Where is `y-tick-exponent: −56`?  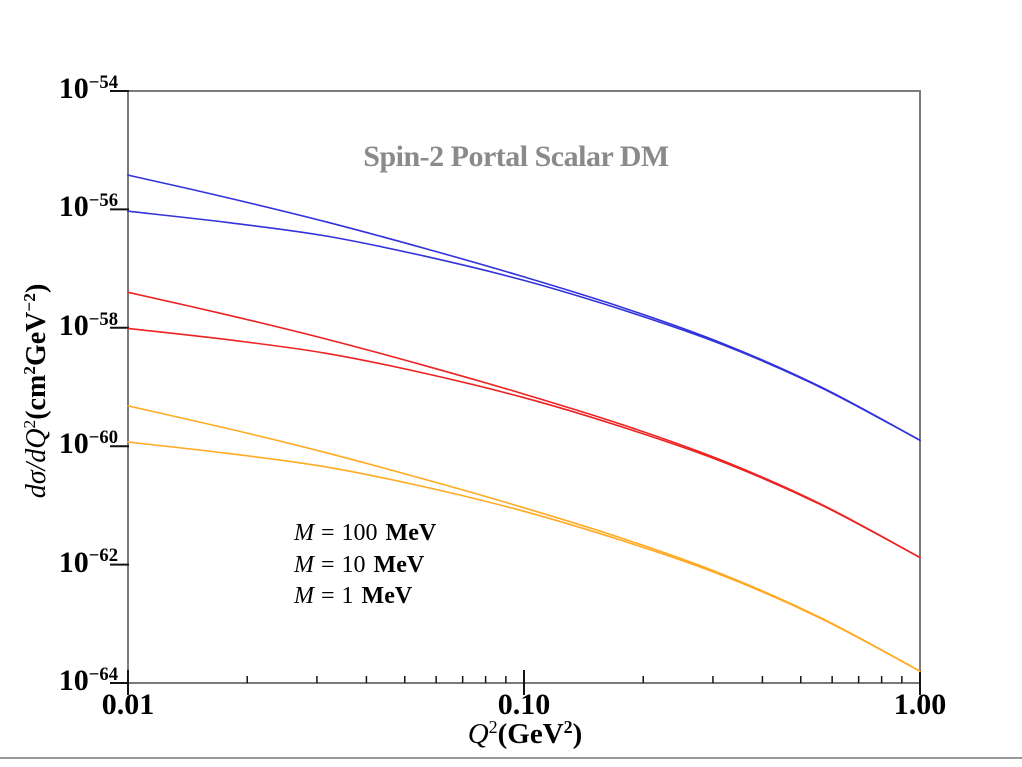 y-tick-exponent: −56 is located at coordinates (103, 201).